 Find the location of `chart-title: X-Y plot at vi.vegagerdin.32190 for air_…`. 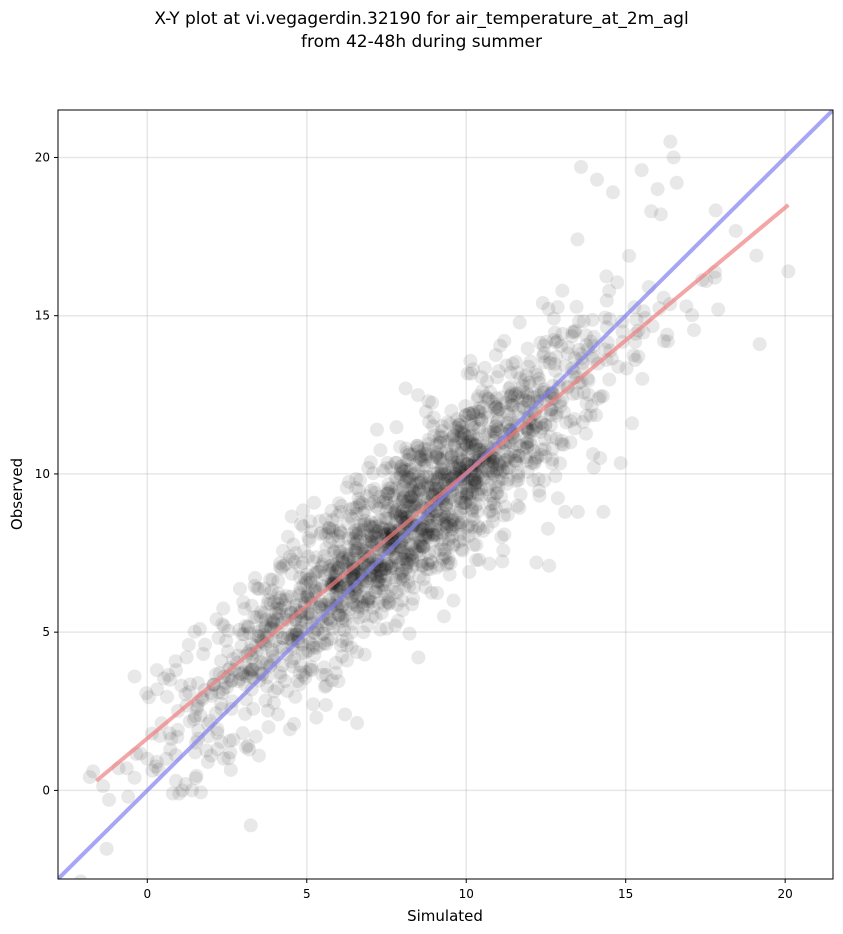

chart-title: X-Y plot at vi.vegagerdin.32190 for air_… is located at coordinates (421, 30).